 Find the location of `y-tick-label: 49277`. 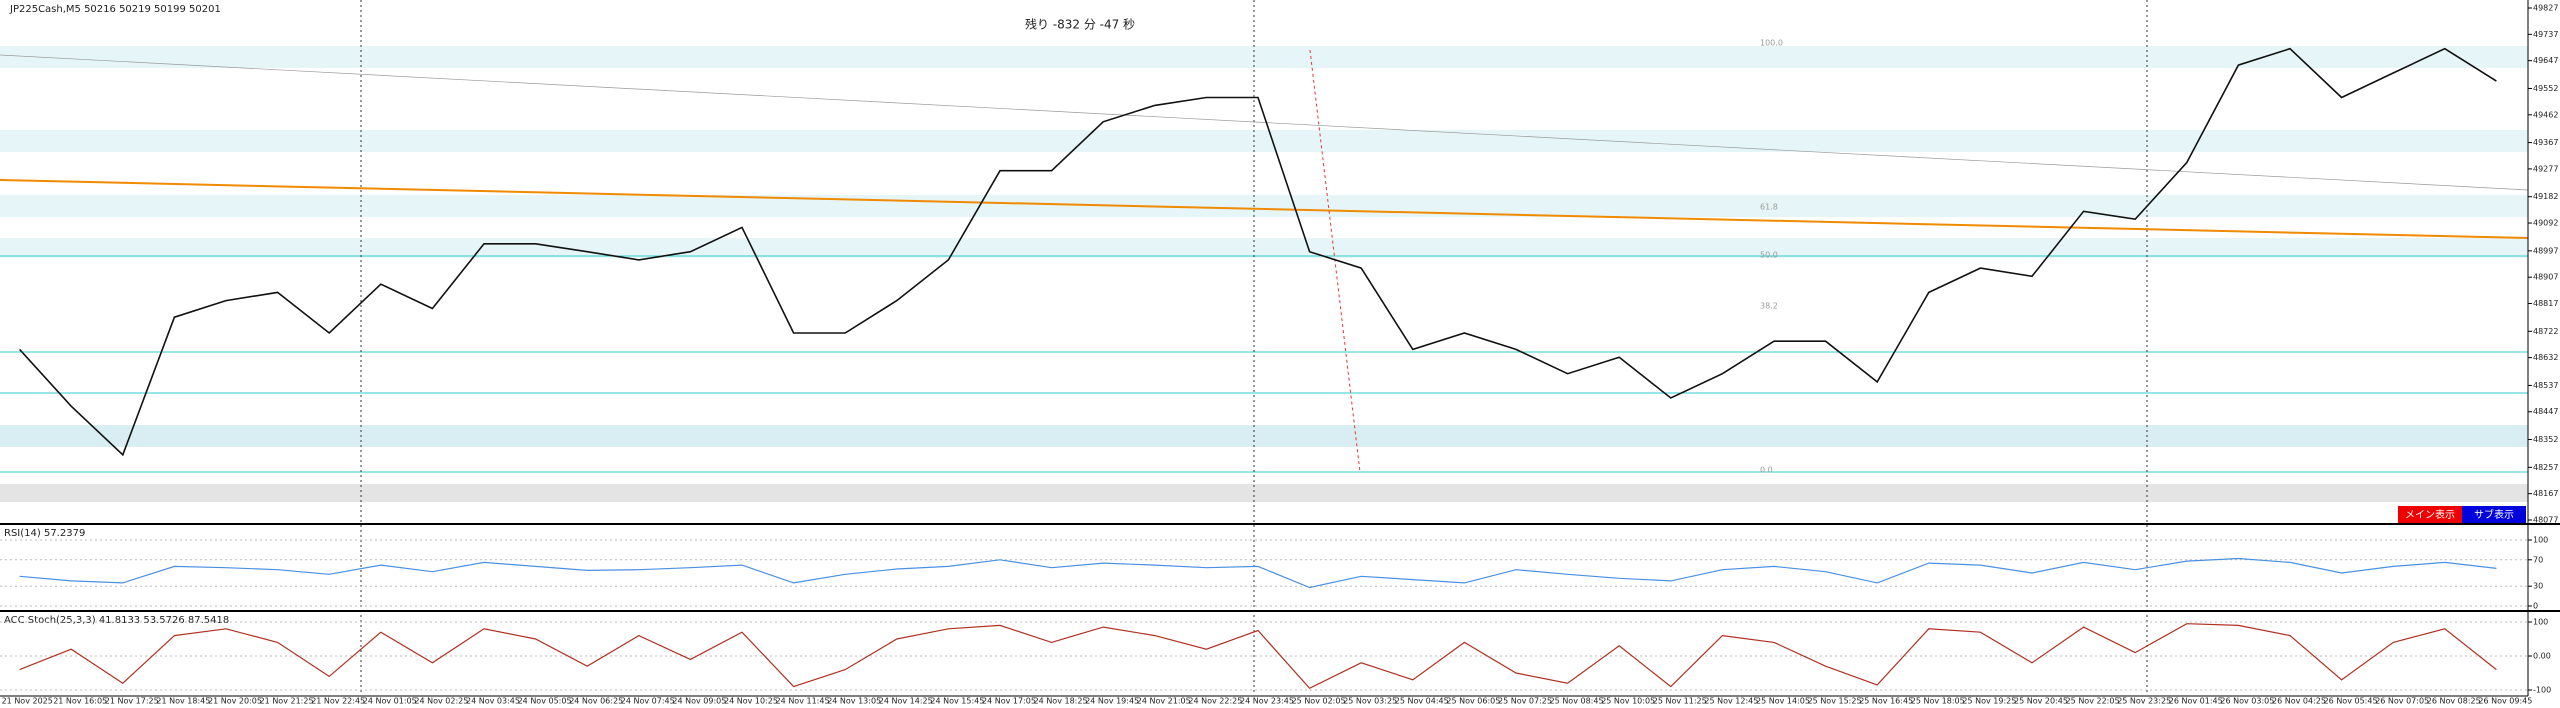

y-tick-label: 49277 is located at coordinates (2545, 168).